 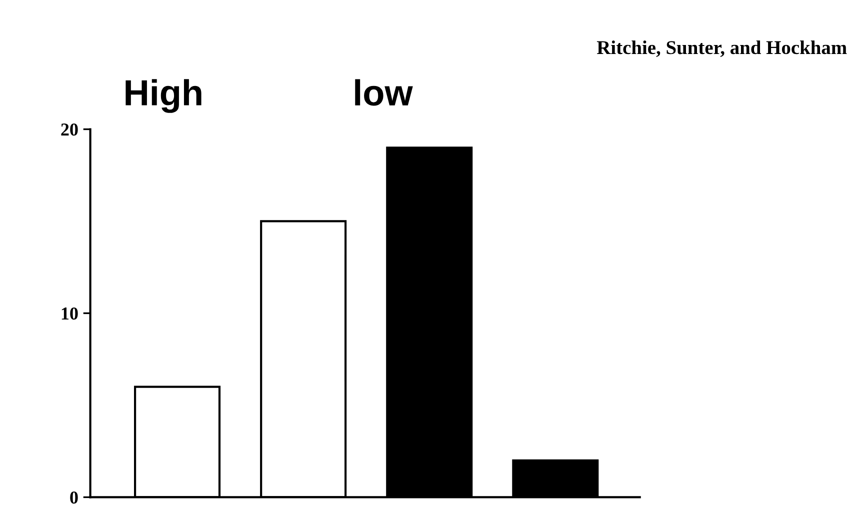 I want to click on y-tick-label: 10, so click(x=70, y=313).